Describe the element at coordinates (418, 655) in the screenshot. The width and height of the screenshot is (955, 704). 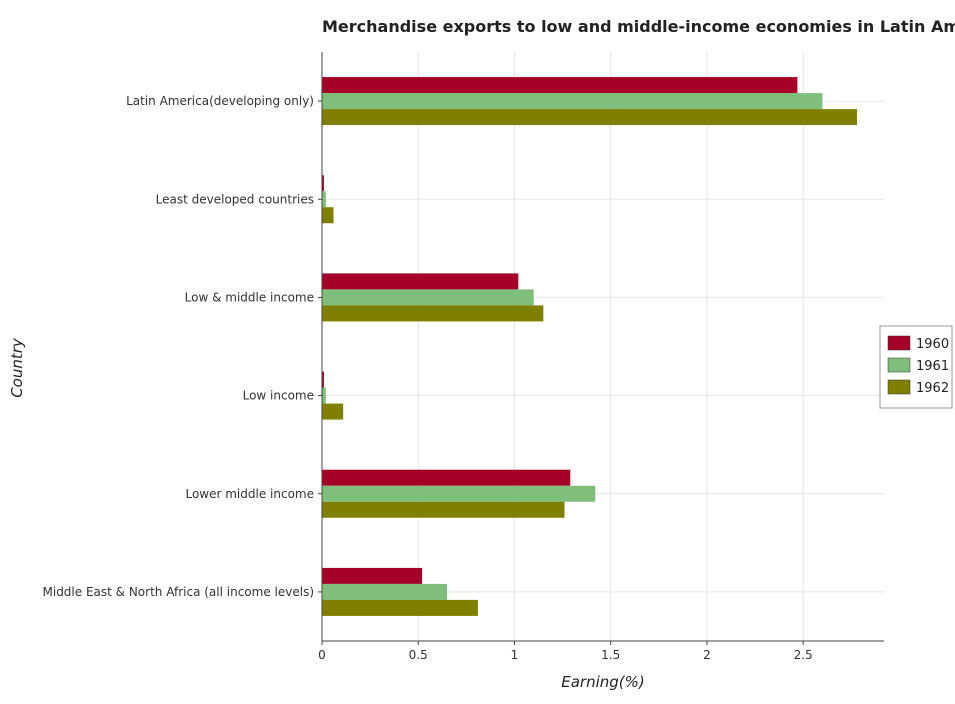
I see `x-tick-label: 0.5` at that location.